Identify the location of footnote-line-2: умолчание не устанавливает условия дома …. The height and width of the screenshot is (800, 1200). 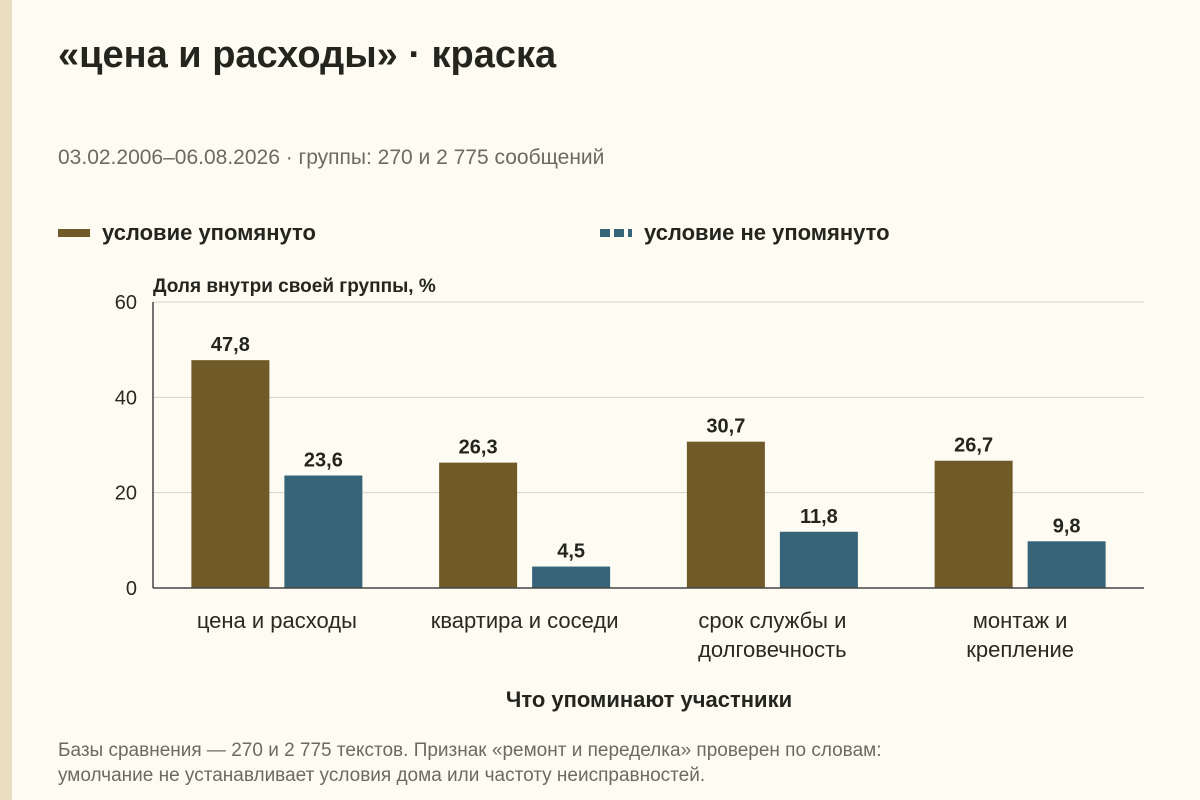
(382, 775).